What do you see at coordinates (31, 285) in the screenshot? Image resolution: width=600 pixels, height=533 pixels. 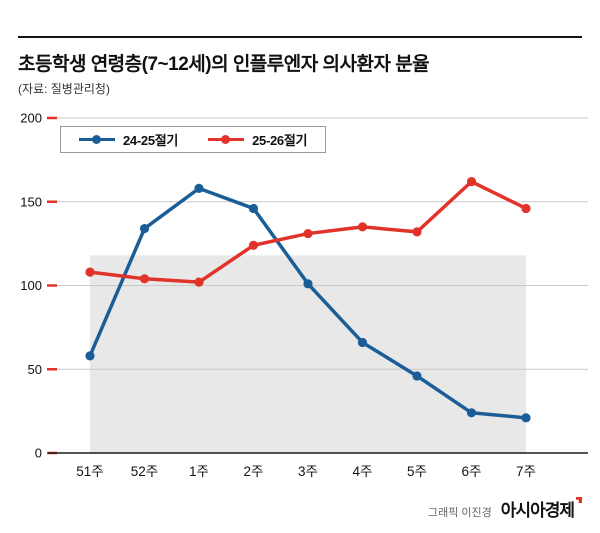 I see `y-tick-label: 100` at bounding box center [31, 285].